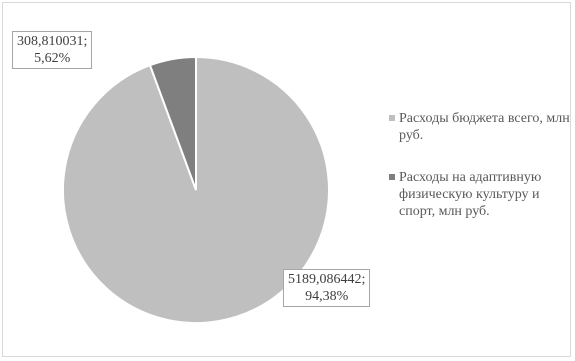 The height and width of the screenshot is (361, 575). I want to click on data-label-percent: 5,62%, so click(52, 58).